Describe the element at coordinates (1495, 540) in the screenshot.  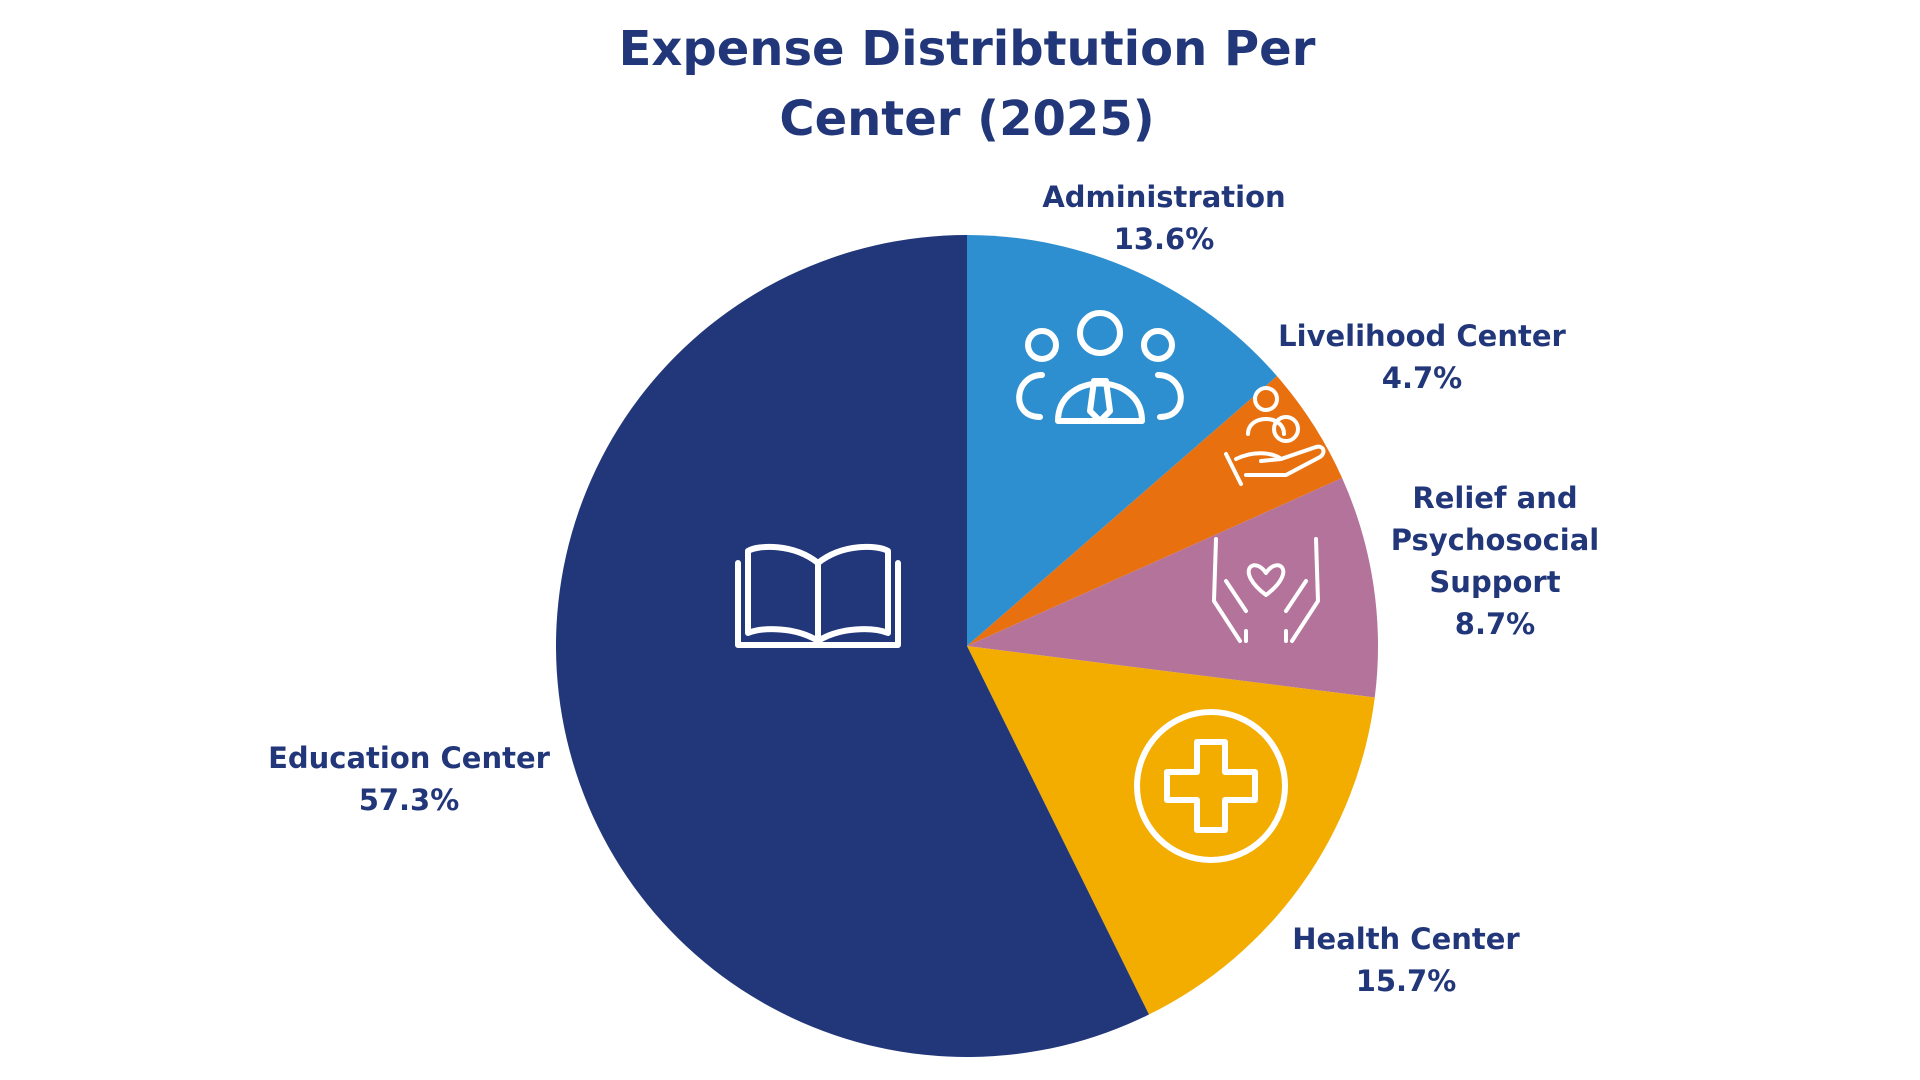
I see `category-label: Relief and Psychosocial Support` at that location.